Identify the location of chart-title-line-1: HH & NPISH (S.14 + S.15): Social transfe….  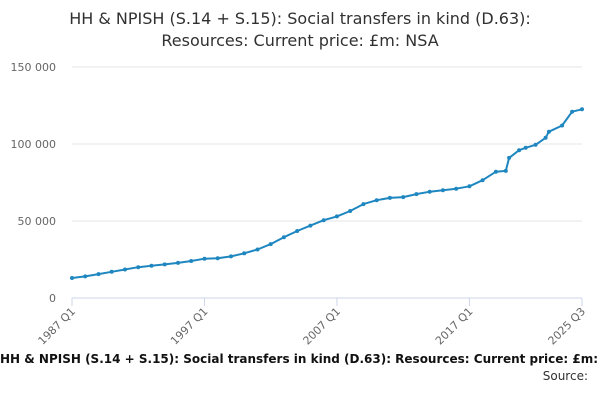
(300, 18).